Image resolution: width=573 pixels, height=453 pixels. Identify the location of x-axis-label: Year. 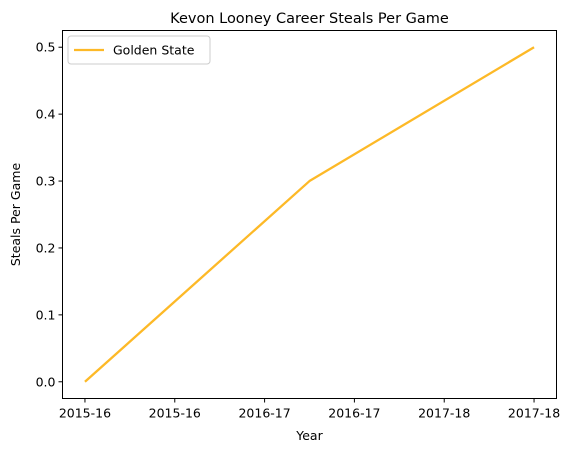
(309, 435).